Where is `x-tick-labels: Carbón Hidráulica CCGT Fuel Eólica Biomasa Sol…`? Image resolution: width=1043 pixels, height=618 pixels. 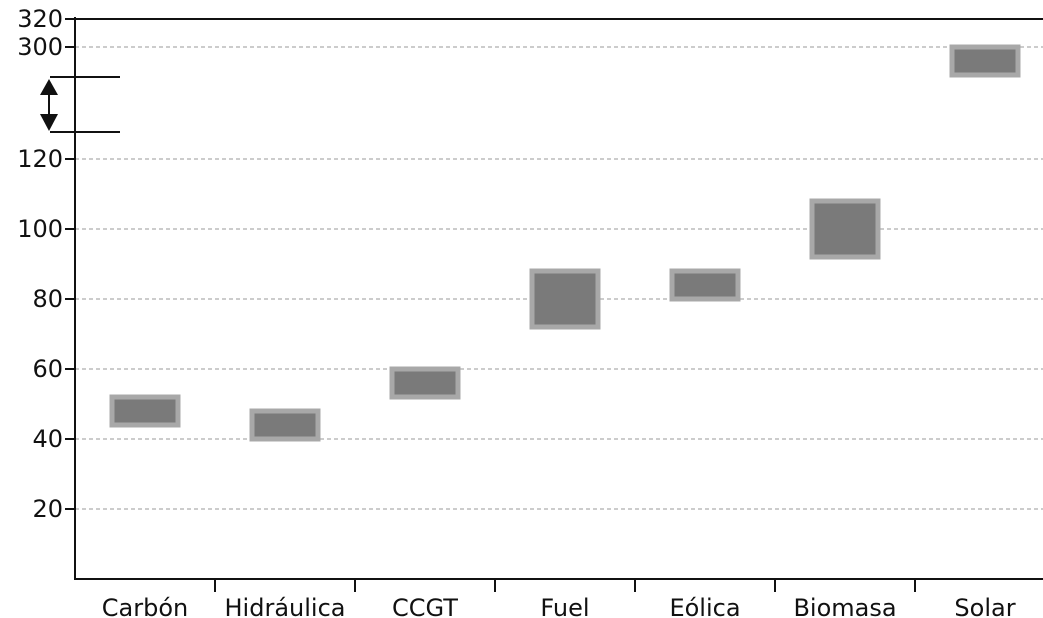 x-tick-labels: Carbón Hidráulica CCGT Fuel Eólica Biomasa Sol… is located at coordinates (559, 606).